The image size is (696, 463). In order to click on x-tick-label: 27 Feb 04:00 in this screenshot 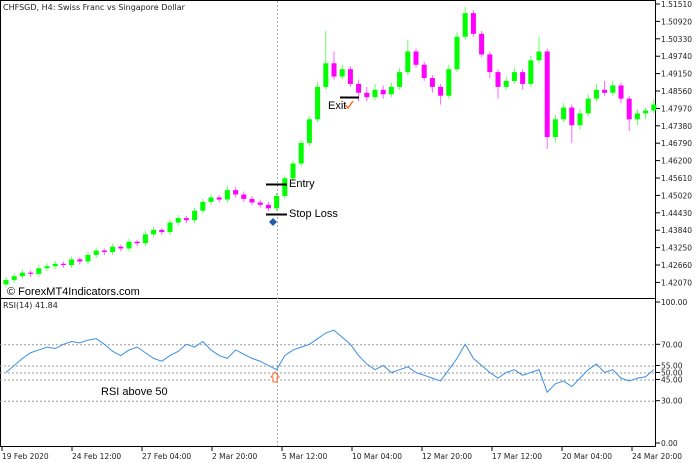, I will do `click(166, 456)`.